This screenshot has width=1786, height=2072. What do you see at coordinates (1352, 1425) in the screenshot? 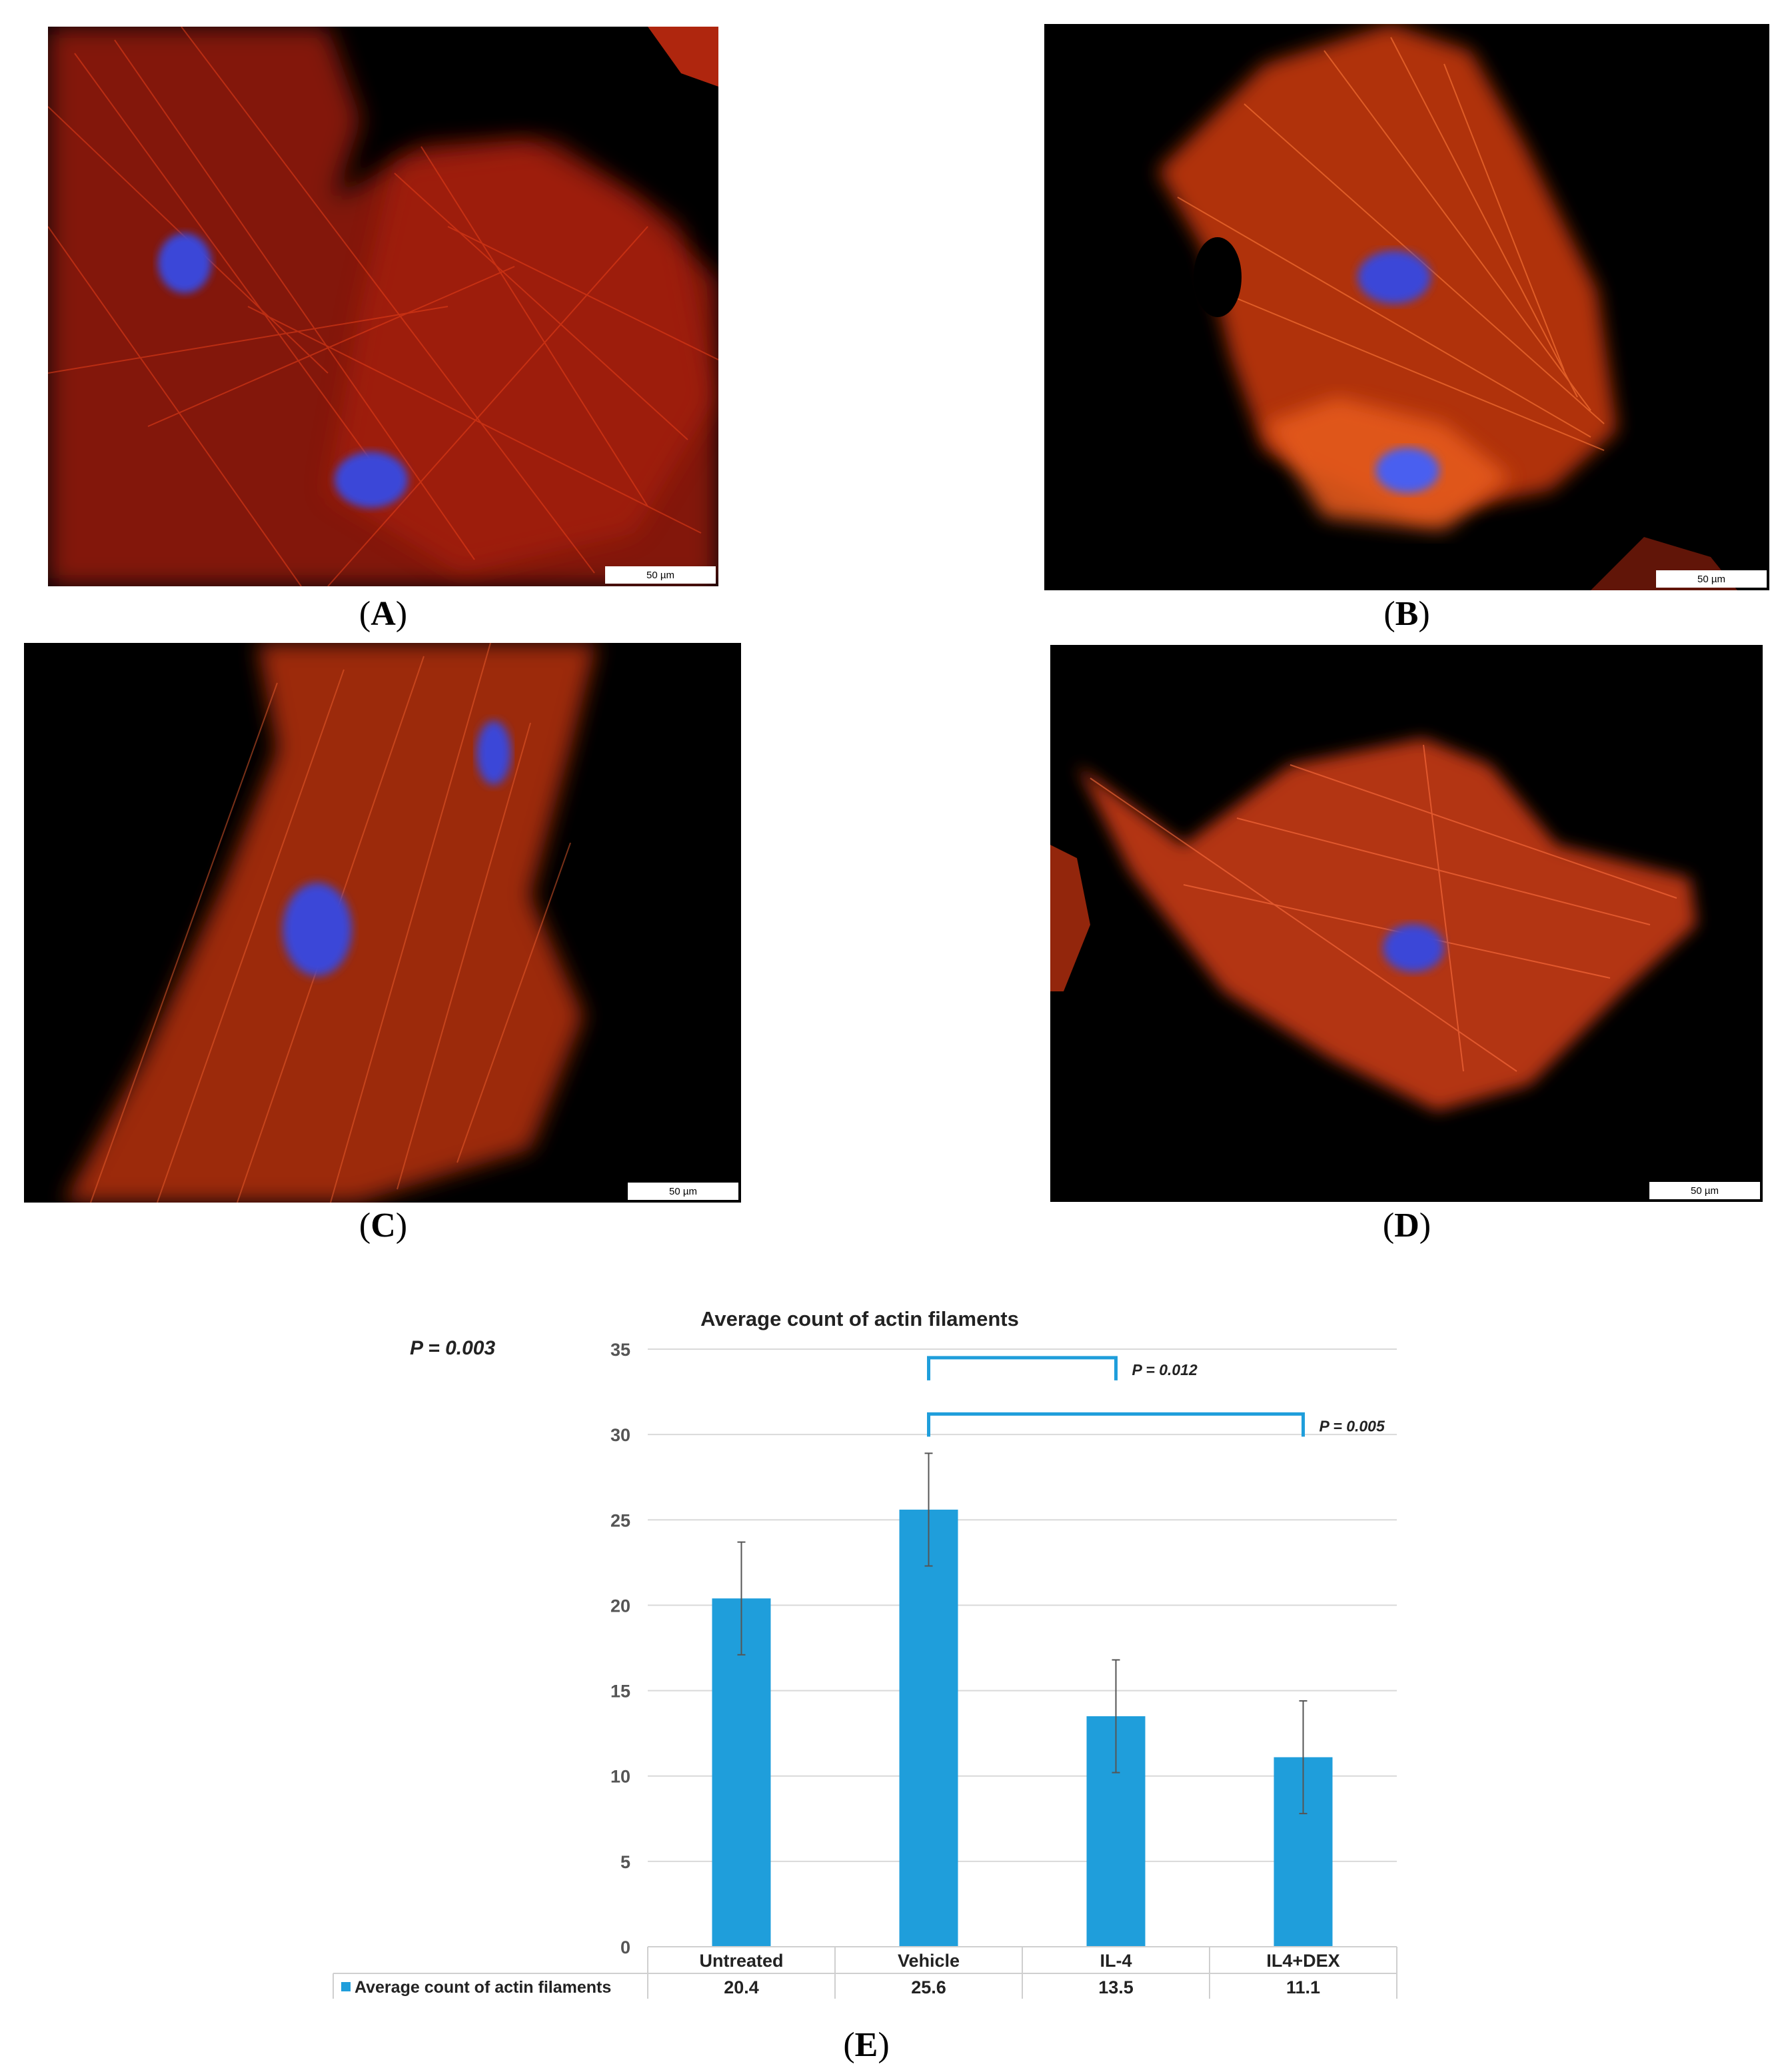
I see `comparison-p-value: P = 0.005` at bounding box center [1352, 1425].